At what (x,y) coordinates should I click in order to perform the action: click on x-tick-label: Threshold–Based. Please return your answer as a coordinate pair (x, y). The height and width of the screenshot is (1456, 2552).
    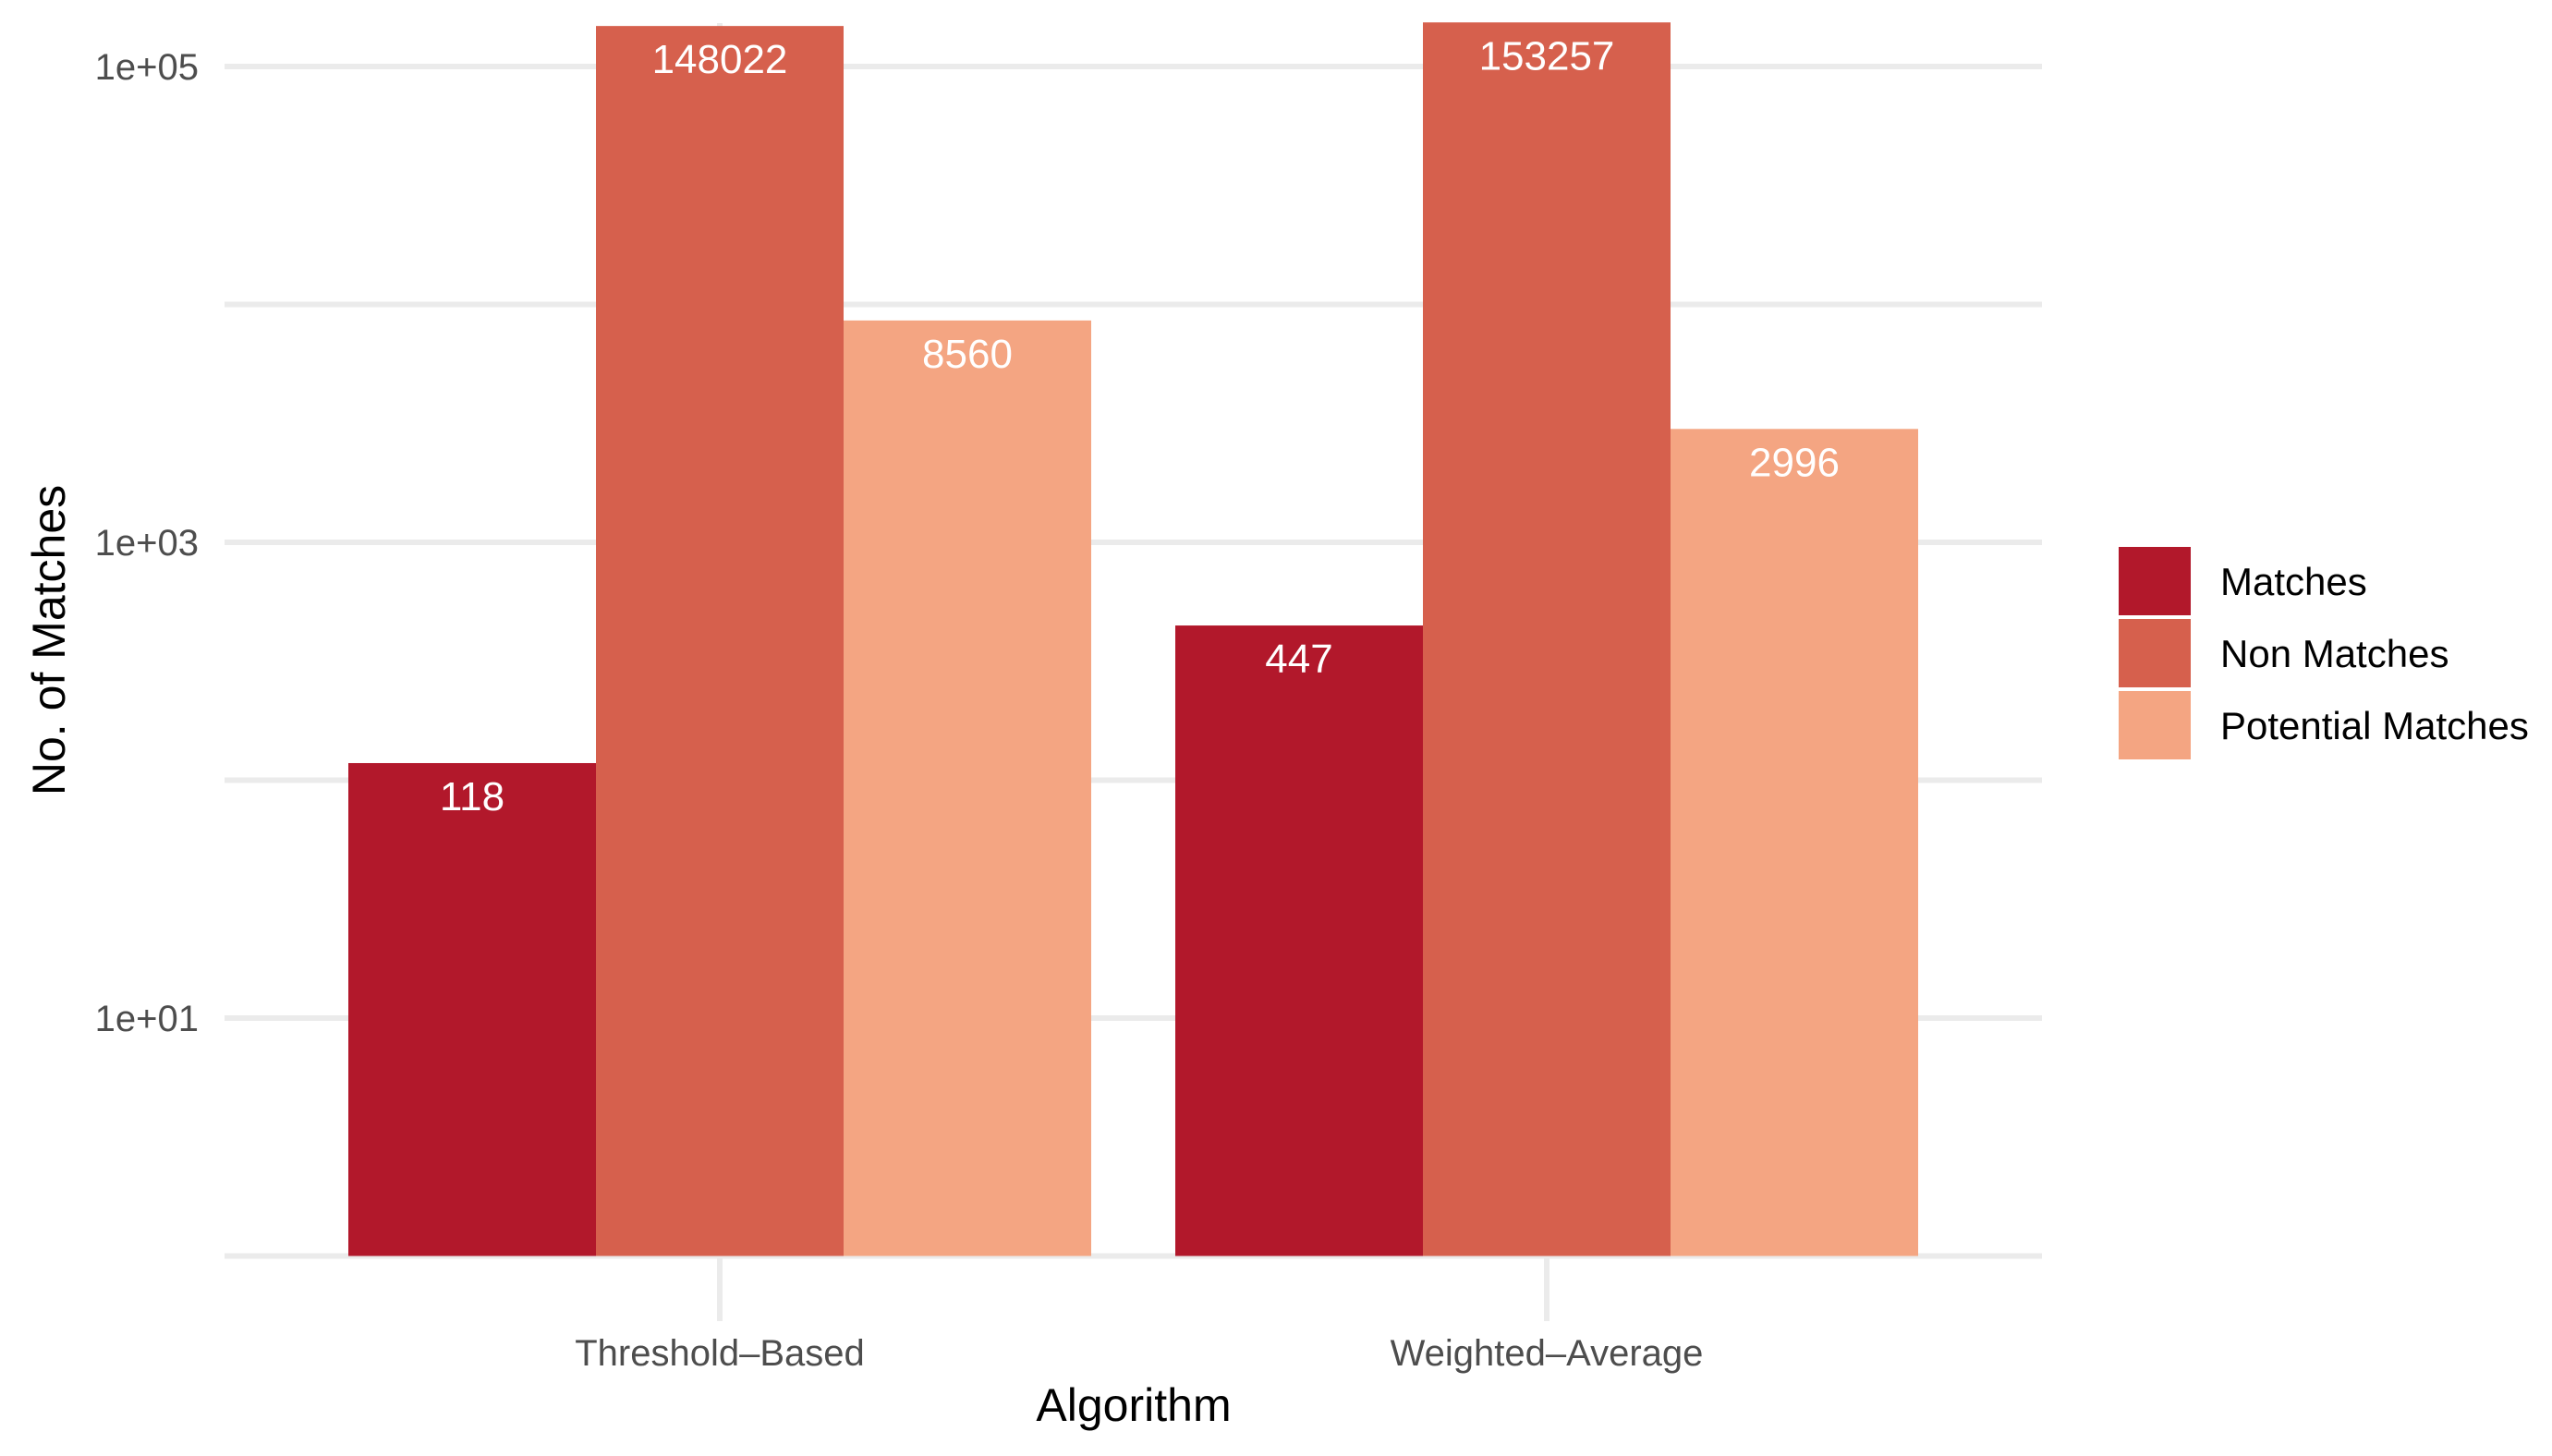
    Looking at the image, I should click on (720, 1353).